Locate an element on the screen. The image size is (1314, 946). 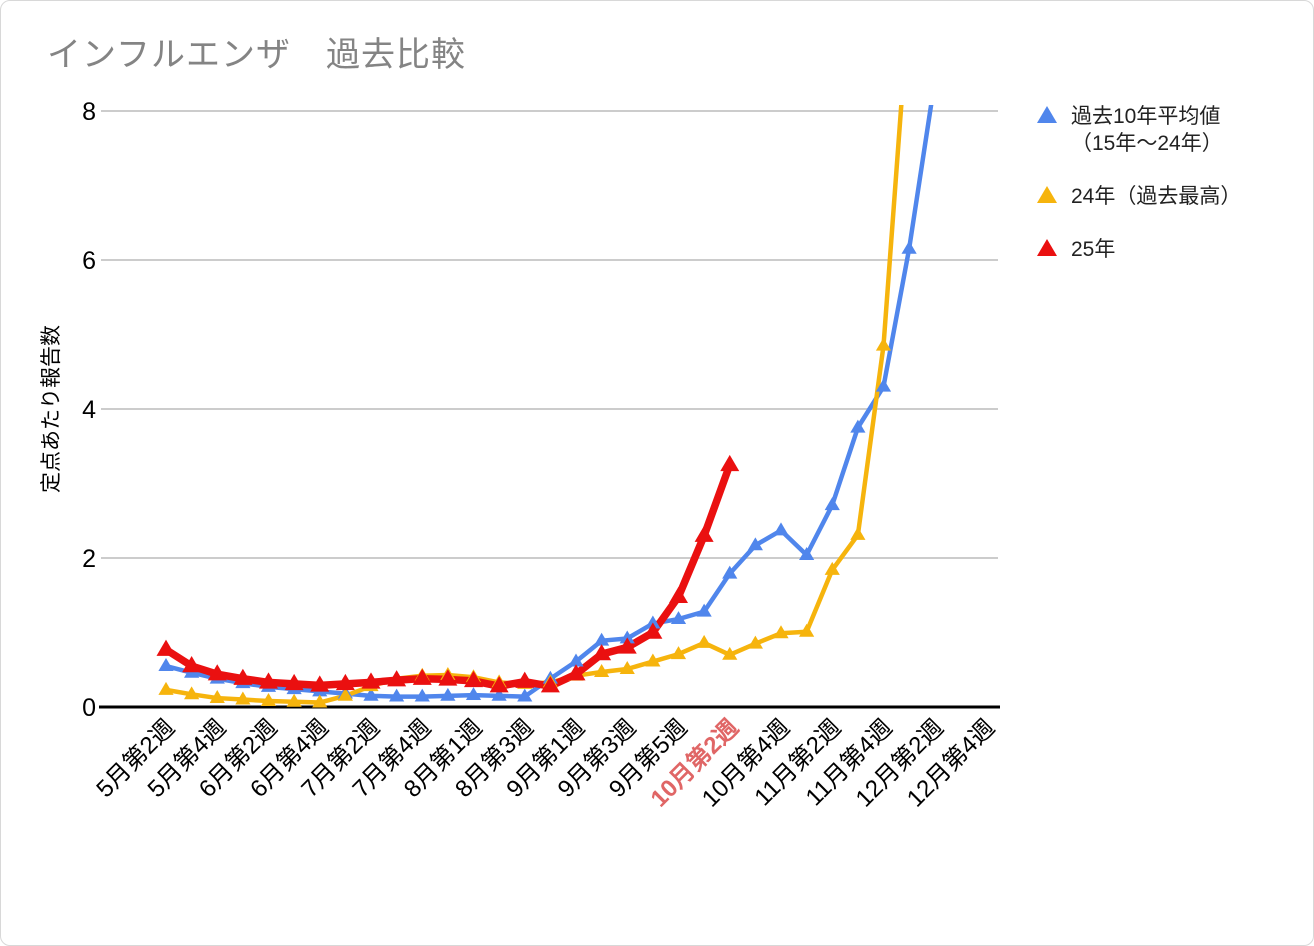
y-tick-label: 4 is located at coordinates (89, 410).